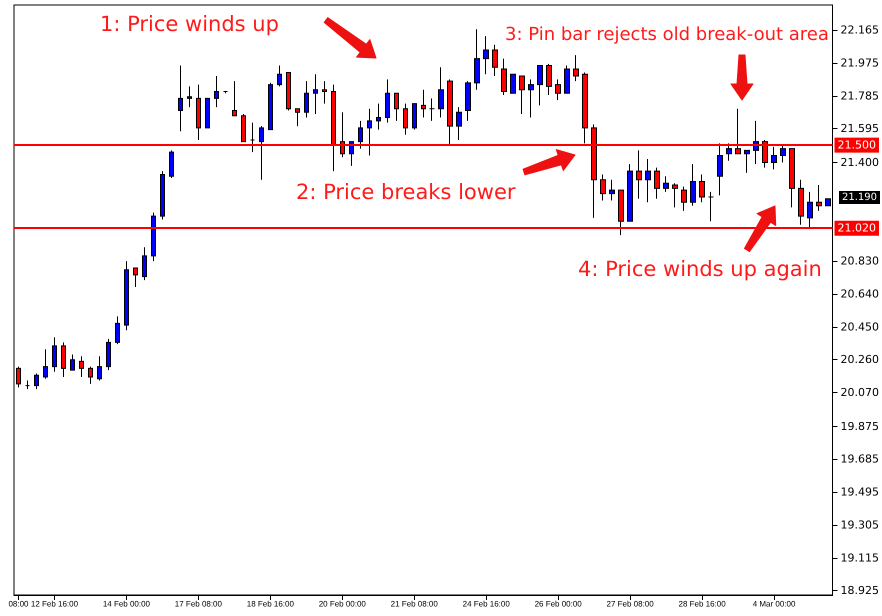 This screenshot has height=616, width=882. What do you see at coordinates (860, 162) in the screenshot?
I see `y-tick-label: 21.400` at bounding box center [860, 162].